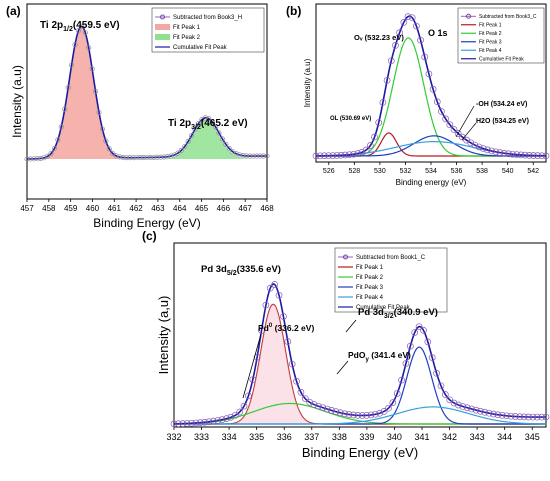 This screenshot has height=481, width=550. I want to click on x-tick-label: 345, so click(532, 437).